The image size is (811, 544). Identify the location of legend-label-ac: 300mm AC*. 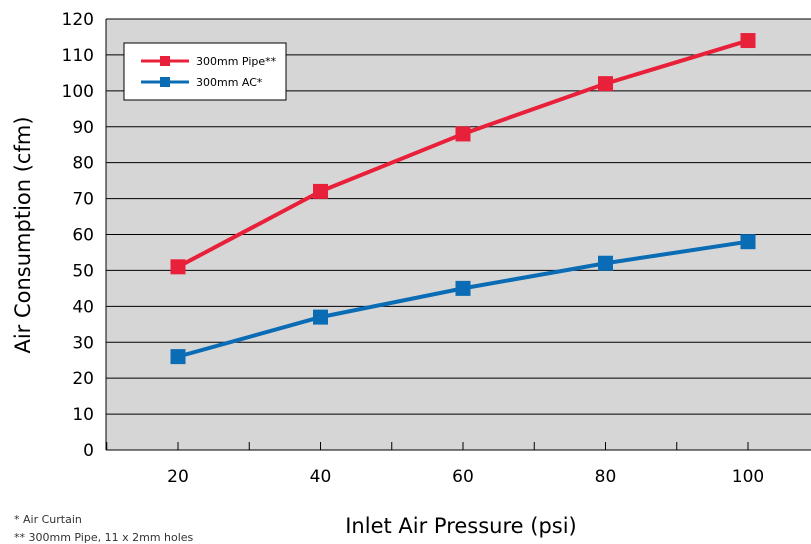
(229, 82).